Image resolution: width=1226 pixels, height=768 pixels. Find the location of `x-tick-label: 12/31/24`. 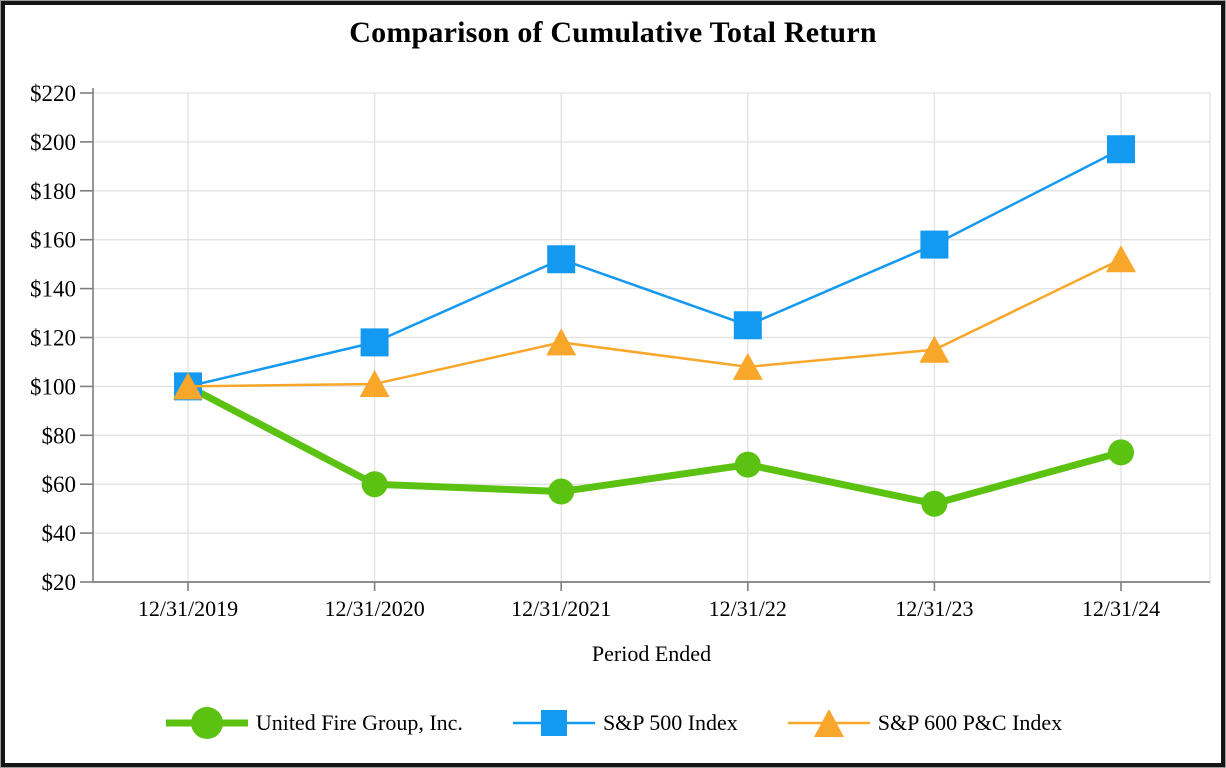

x-tick-label: 12/31/24 is located at coordinates (1121, 608).